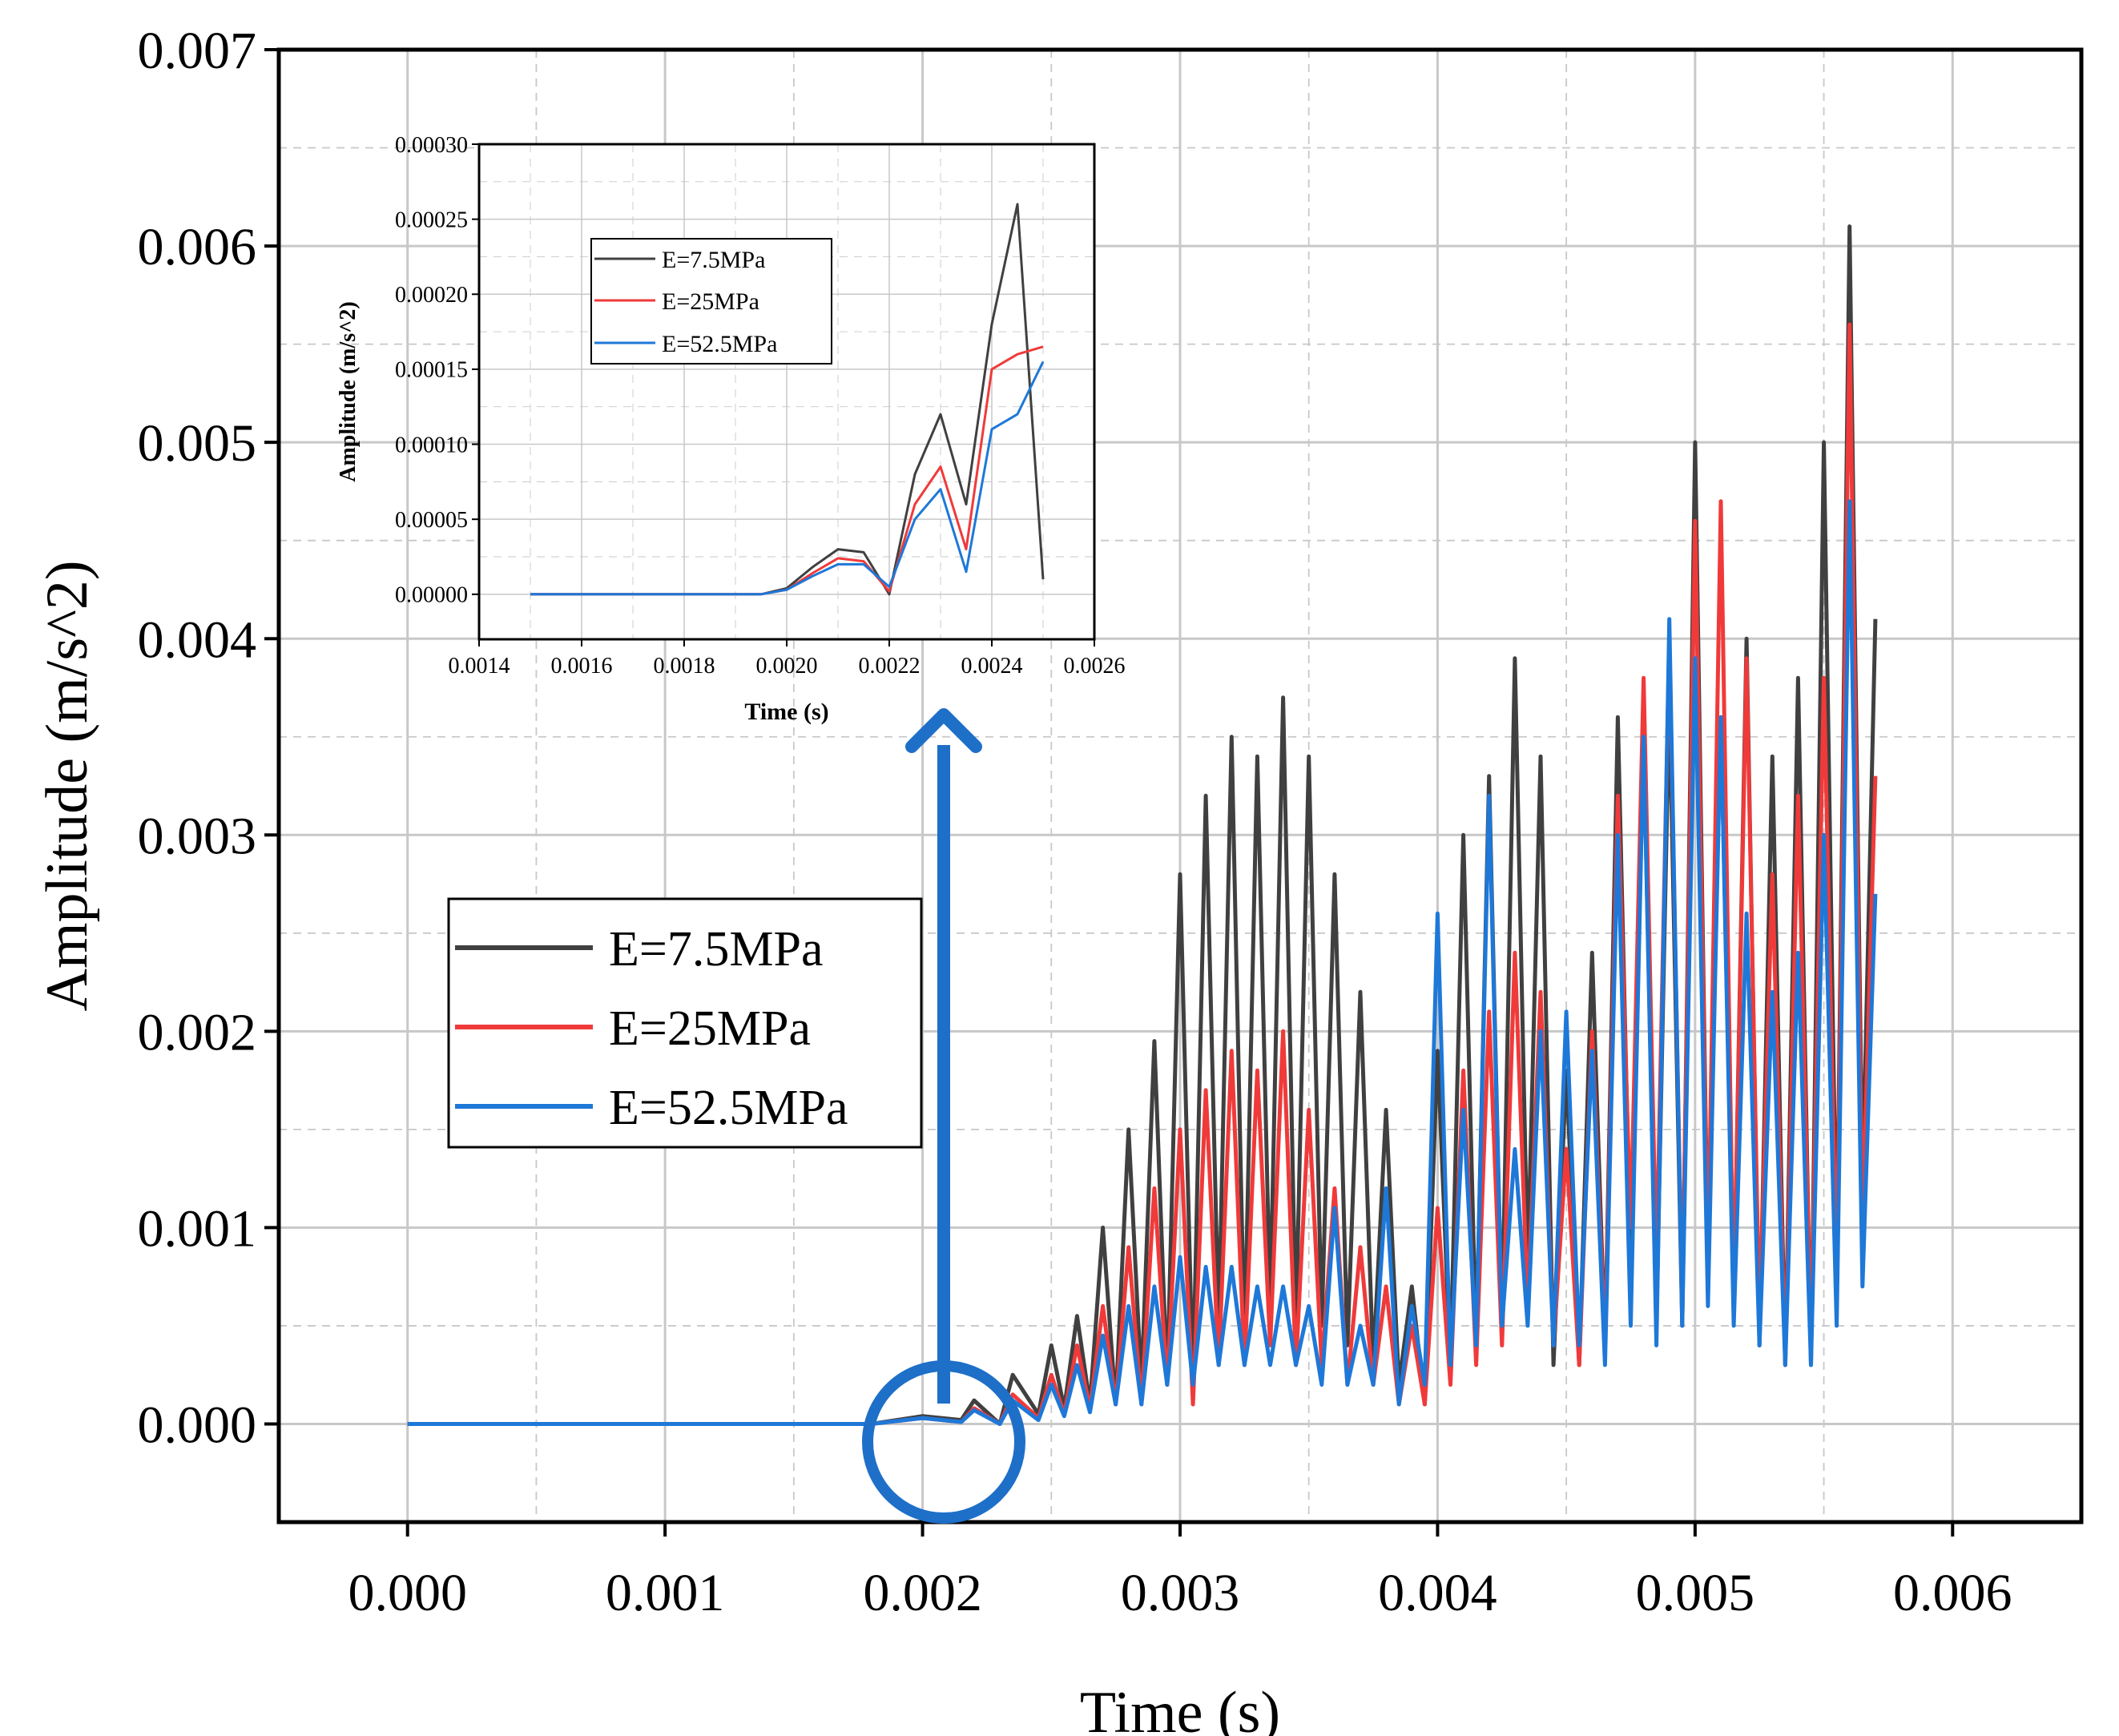  I want to click on y-tick-label: 0.001, so click(197, 1229).